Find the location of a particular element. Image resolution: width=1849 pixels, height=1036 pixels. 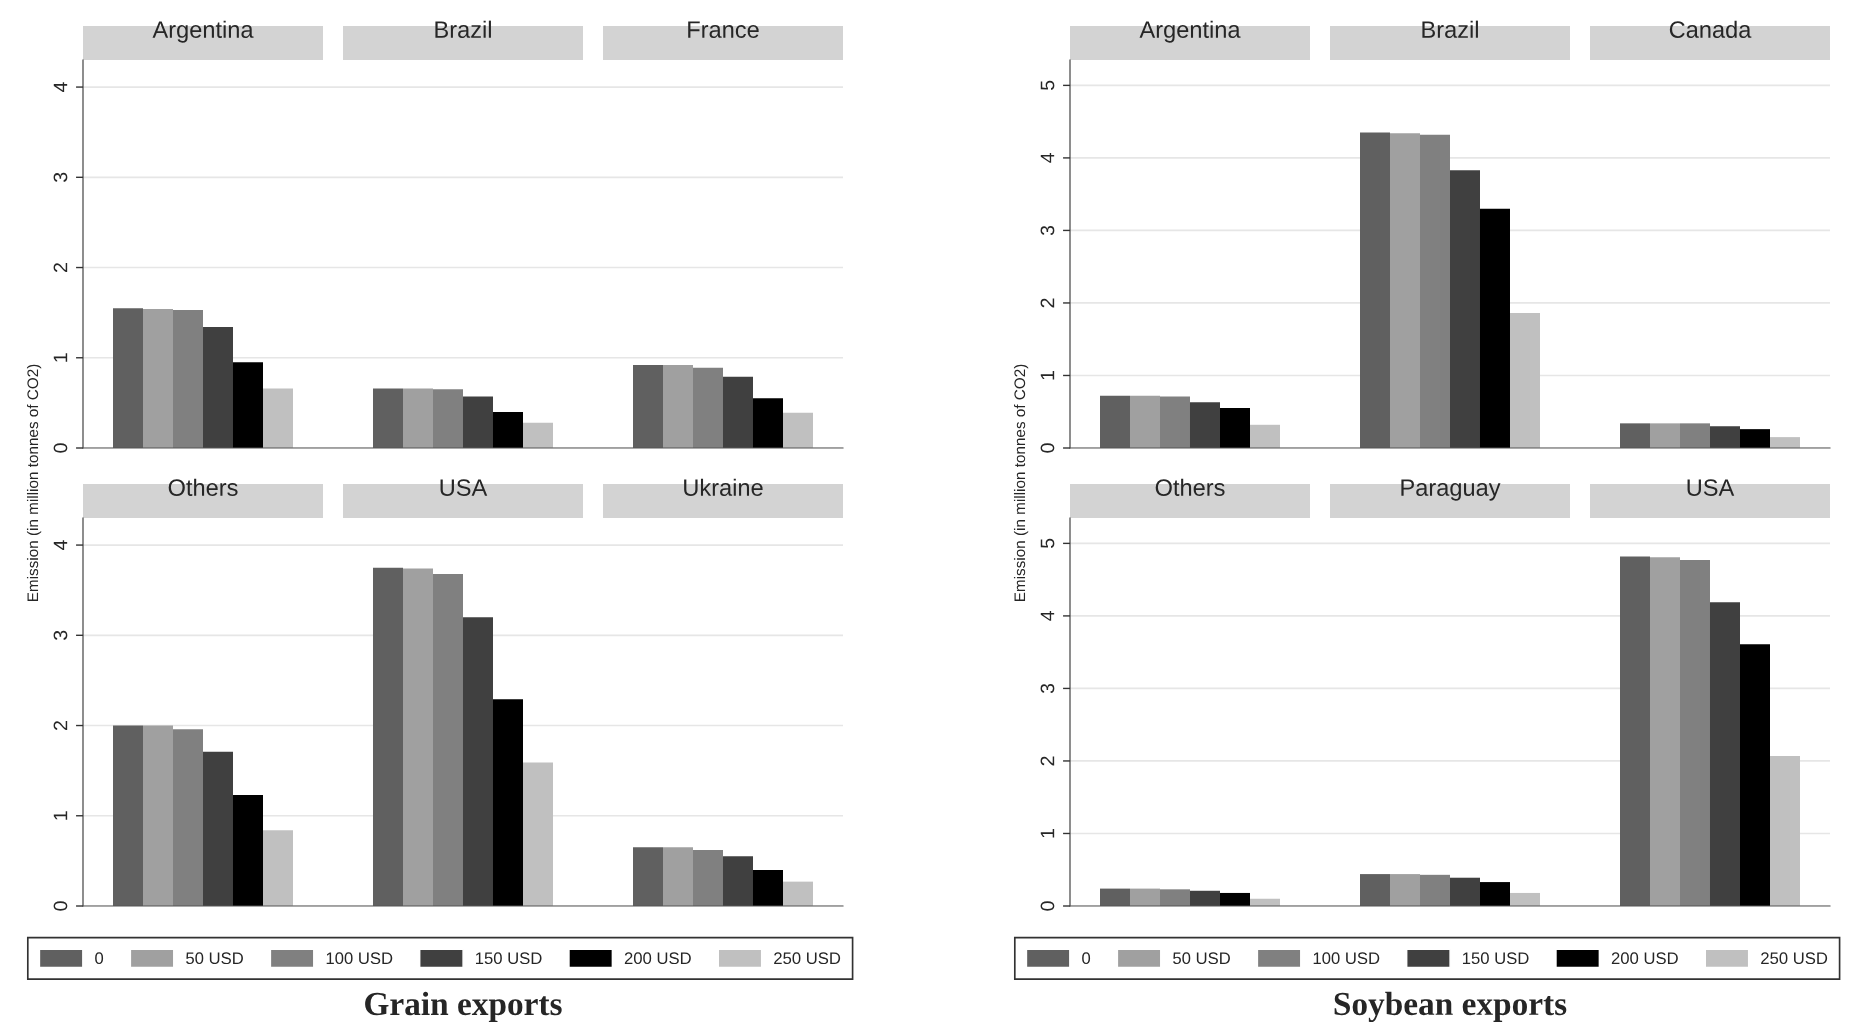

x-tick-label: Canada is located at coordinates (1710, 29).